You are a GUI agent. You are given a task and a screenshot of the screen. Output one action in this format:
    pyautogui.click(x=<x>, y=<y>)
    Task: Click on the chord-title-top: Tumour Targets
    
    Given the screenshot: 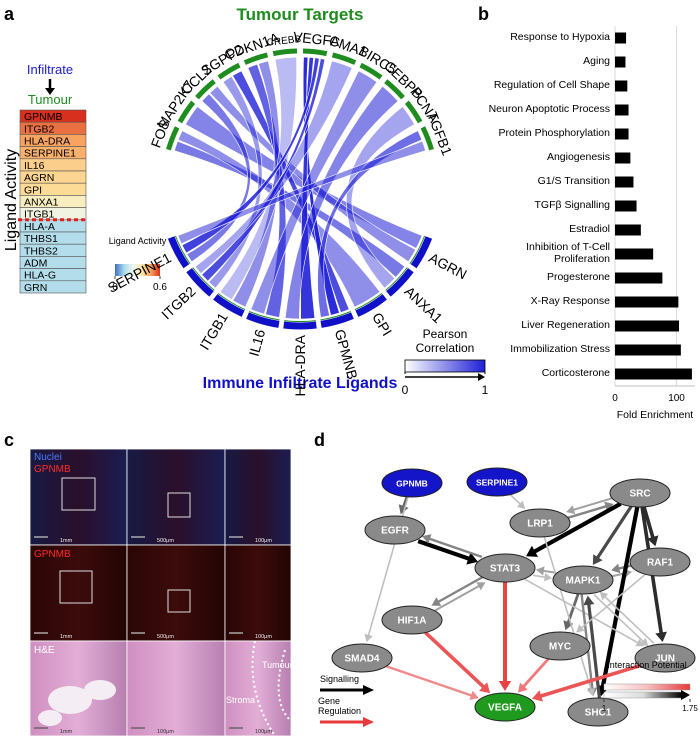 What is the action you would take?
    pyautogui.click(x=300, y=14)
    